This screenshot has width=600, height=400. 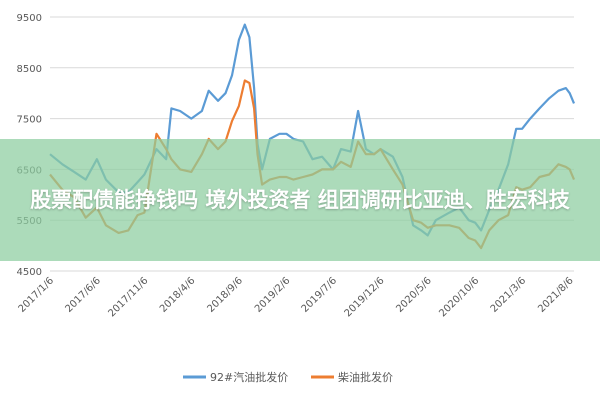 What do you see at coordinates (29, 272) in the screenshot?
I see `y-tick-label: 4500` at bounding box center [29, 272].